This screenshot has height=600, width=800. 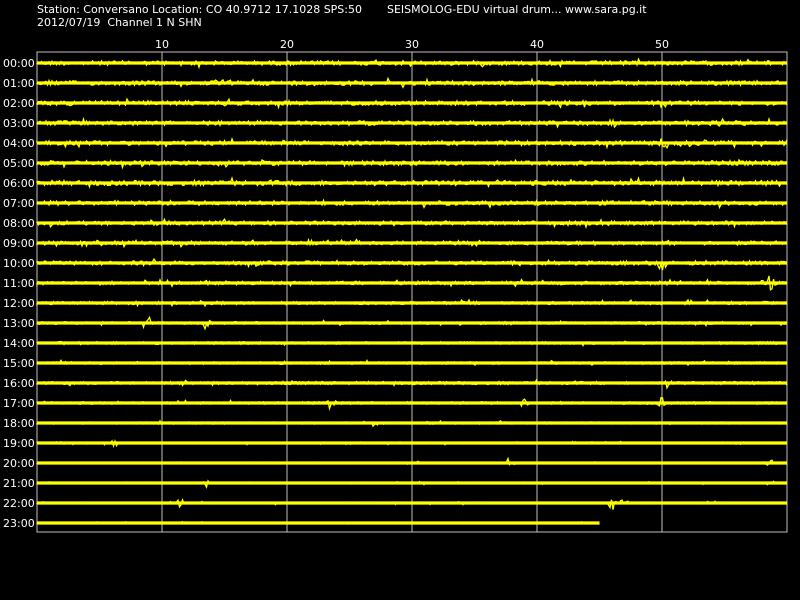 What do you see at coordinates (19, 403) in the screenshot?
I see `hour-label: 17:00` at bounding box center [19, 403].